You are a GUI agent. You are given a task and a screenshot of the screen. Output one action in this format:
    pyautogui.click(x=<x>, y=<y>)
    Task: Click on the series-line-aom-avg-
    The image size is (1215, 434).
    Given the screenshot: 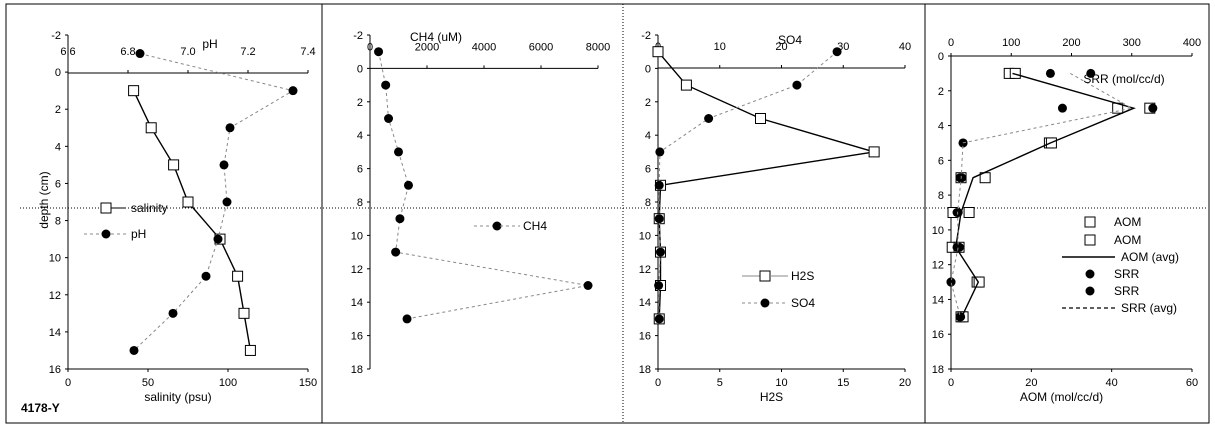 What is the action you would take?
    pyautogui.click(x=1045, y=195)
    